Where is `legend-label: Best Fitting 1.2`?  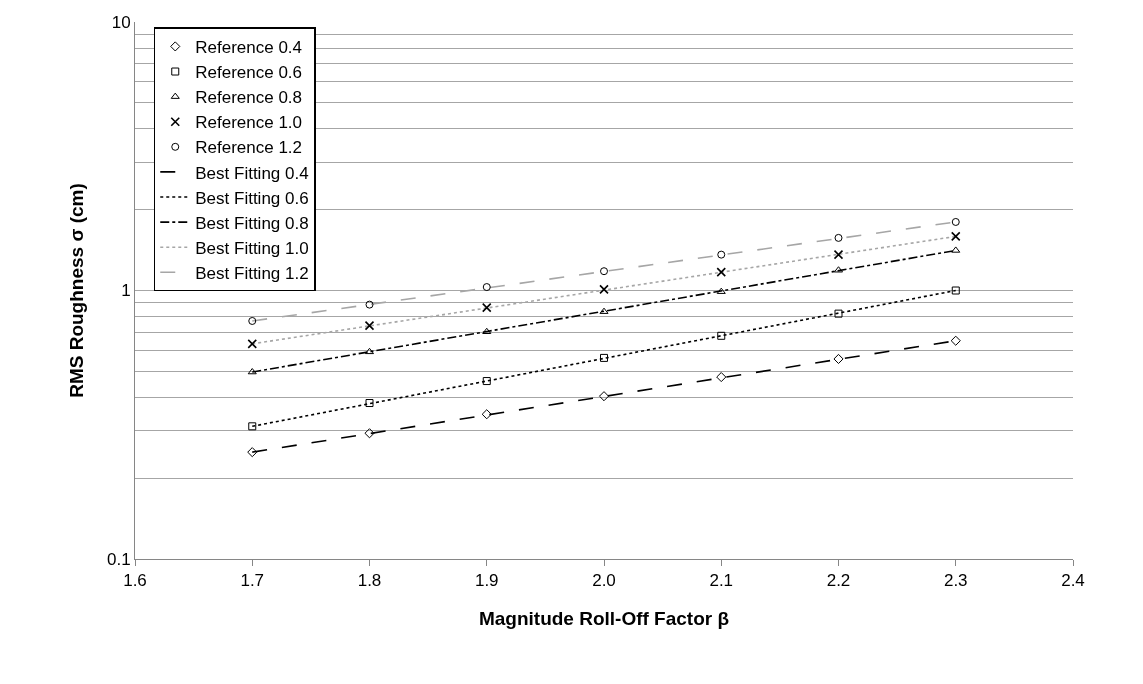 legend-label: Best Fitting 1.2 is located at coordinates (252, 273).